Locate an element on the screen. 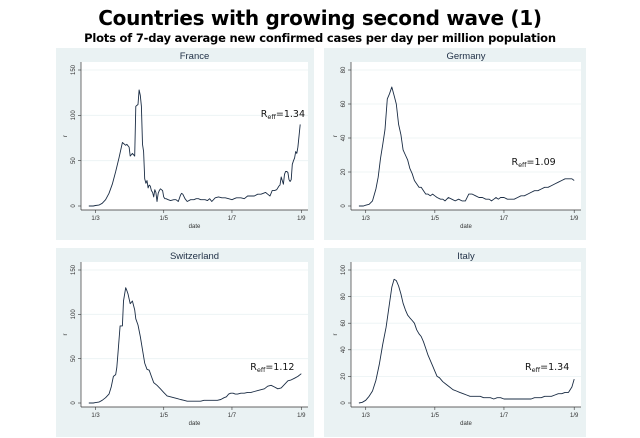  y-tick-label: 0 is located at coordinates (74, 206).